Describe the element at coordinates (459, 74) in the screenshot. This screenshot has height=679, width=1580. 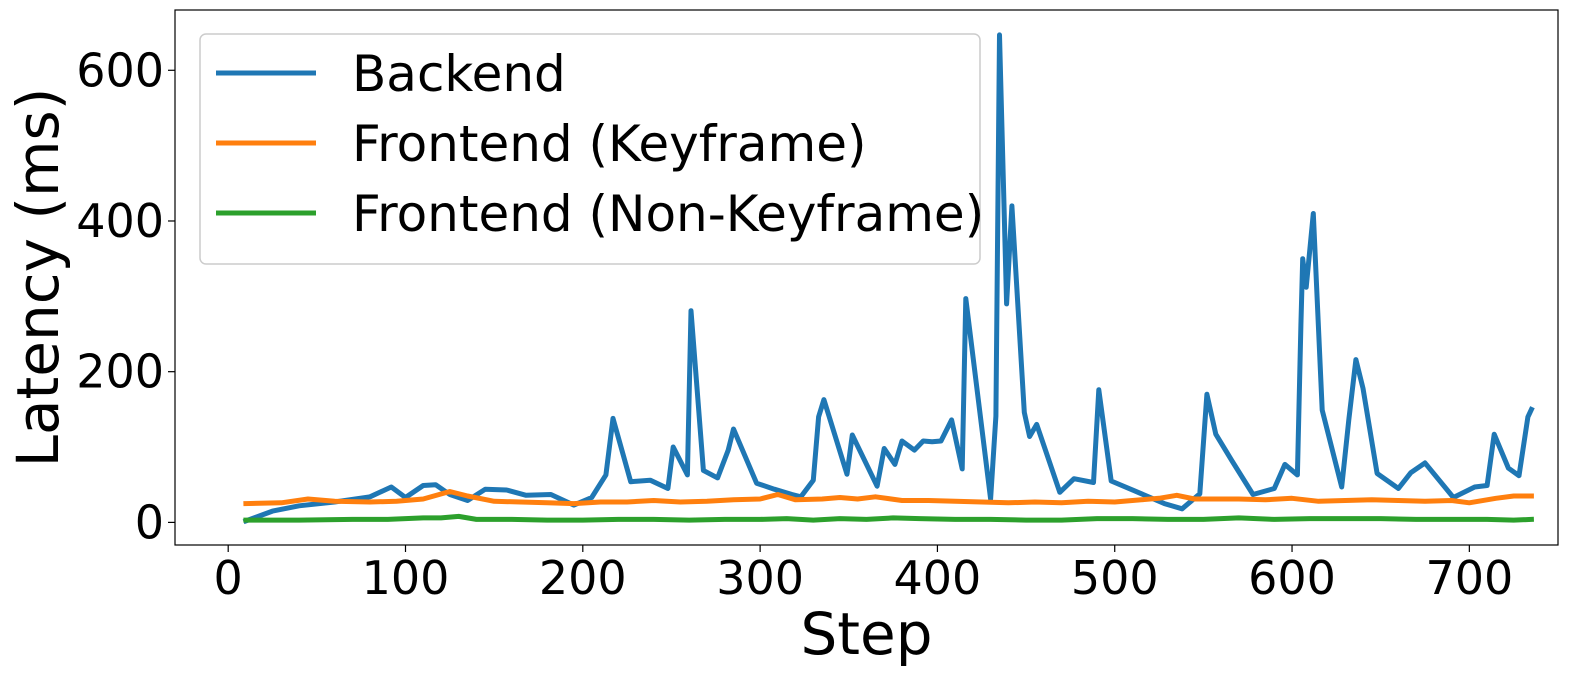
I see `legend-label-0: Backend` at that location.